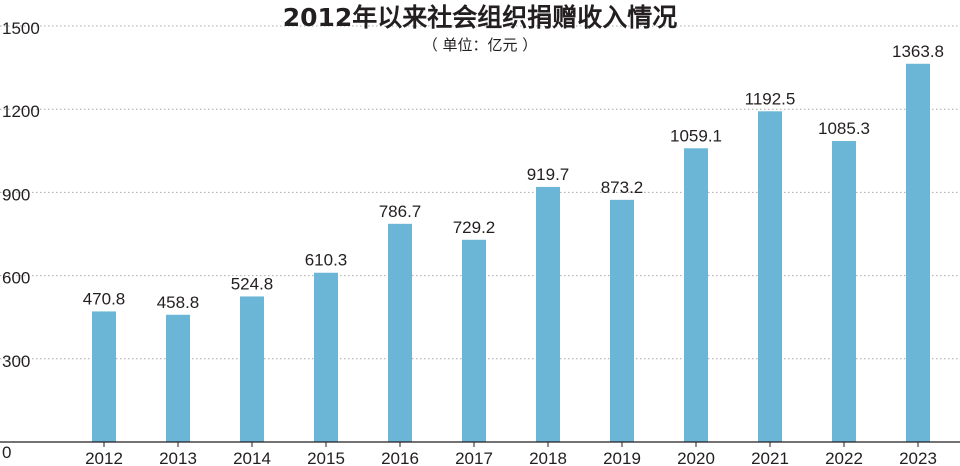 Image resolution: width=960 pixels, height=466 pixels. What do you see at coordinates (21, 111) in the screenshot?
I see `y-tick-label: 1200` at bounding box center [21, 111].